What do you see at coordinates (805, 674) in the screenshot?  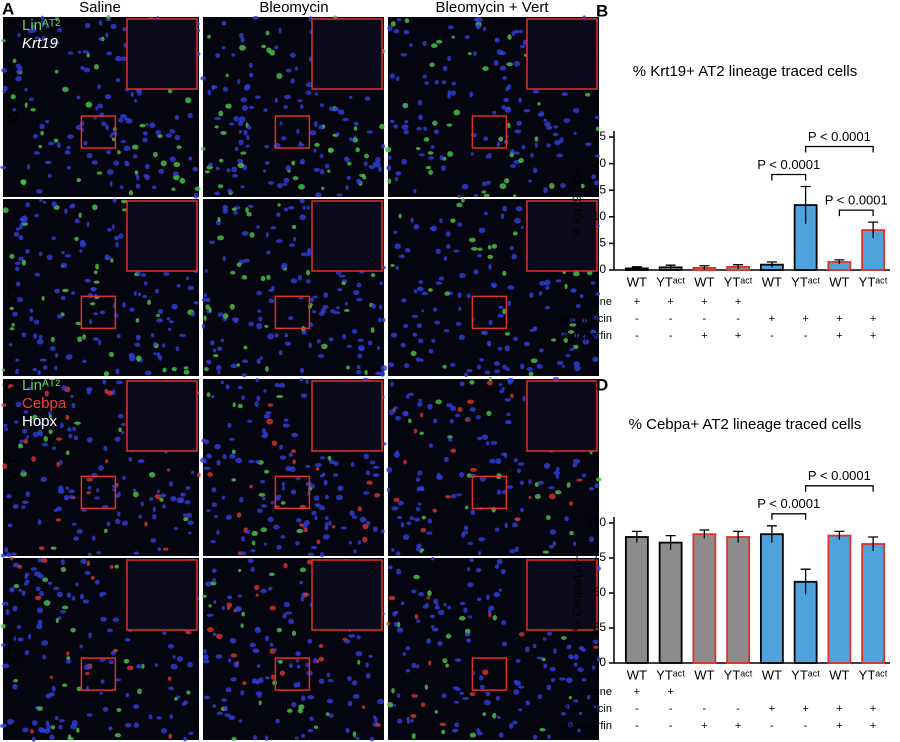 I see `x-tick-label: YTᵃᶜᵗ` at bounding box center [805, 674].